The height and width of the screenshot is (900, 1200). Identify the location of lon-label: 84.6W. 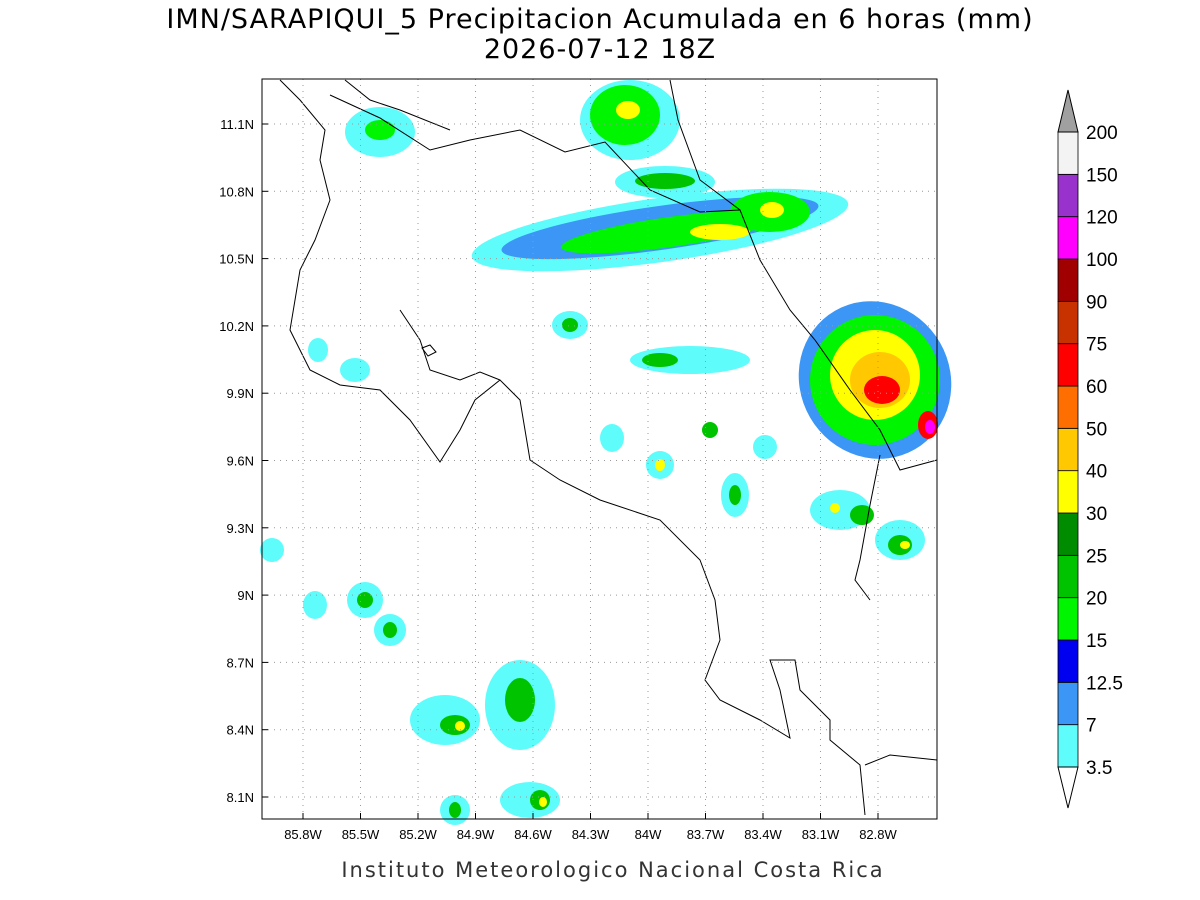
(533, 834).